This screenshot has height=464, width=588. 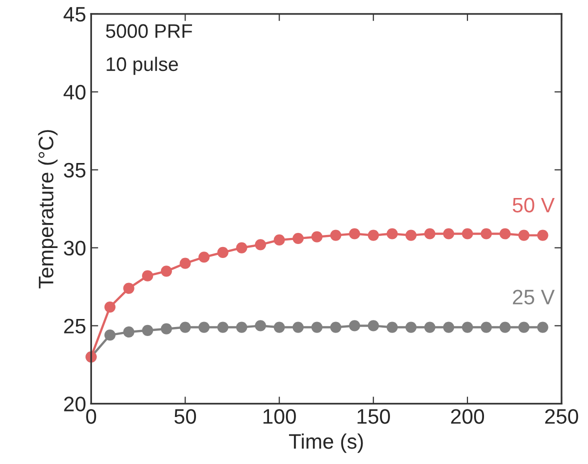 What do you see at coordinates (280, 416) in the screenshot?
I see `x-tick-label: 100` at bounding box center [280, 416].